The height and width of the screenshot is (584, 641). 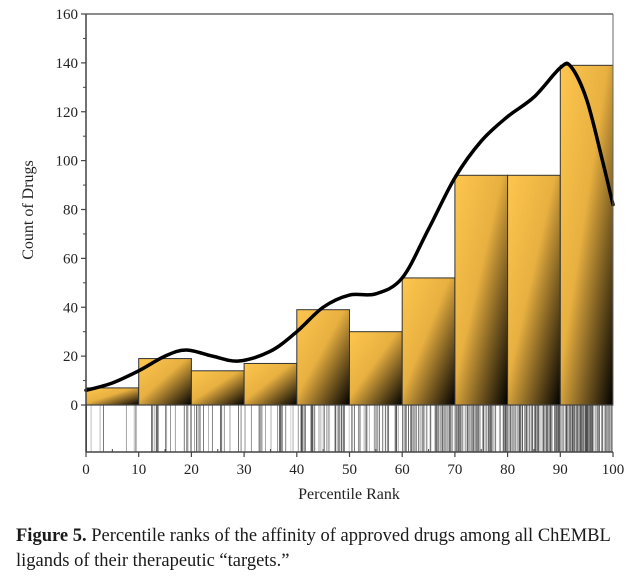 I want to click on y-tick-label: 160, so click(x=67, y=15).